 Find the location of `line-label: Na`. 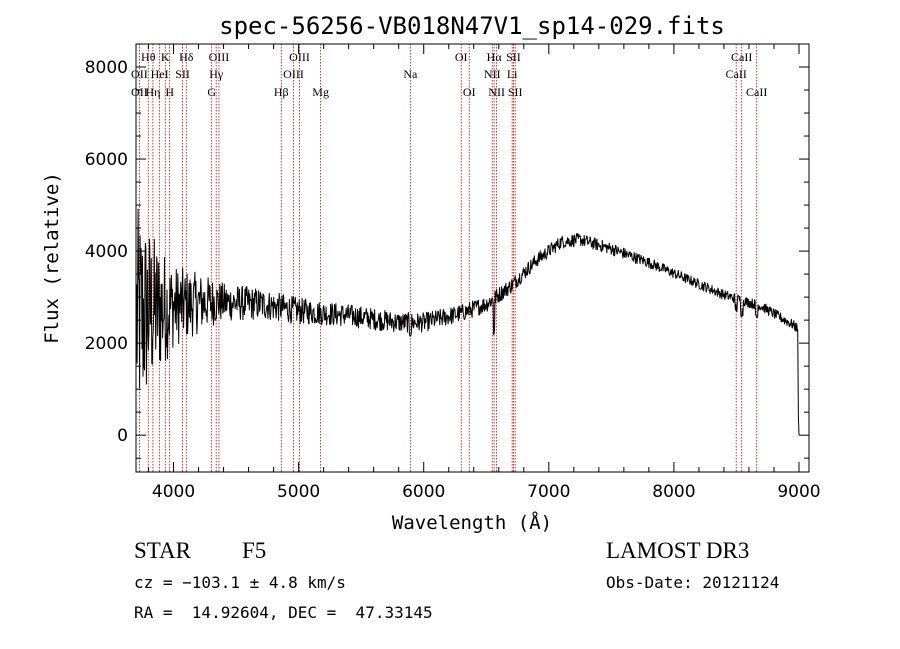

line-label: Na is located at coordinates (410, 74).